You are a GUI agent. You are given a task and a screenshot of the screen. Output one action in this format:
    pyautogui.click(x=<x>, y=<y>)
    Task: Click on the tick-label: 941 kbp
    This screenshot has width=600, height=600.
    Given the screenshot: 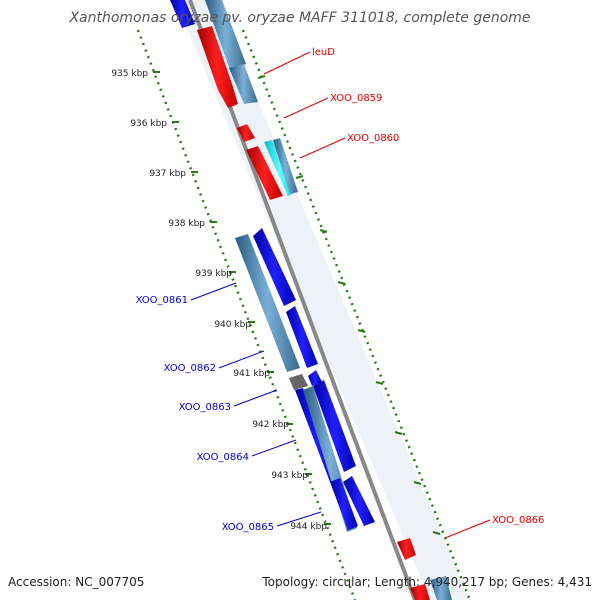 What is the action you would take?
    pyautogui.click(x=251, y=374)
    